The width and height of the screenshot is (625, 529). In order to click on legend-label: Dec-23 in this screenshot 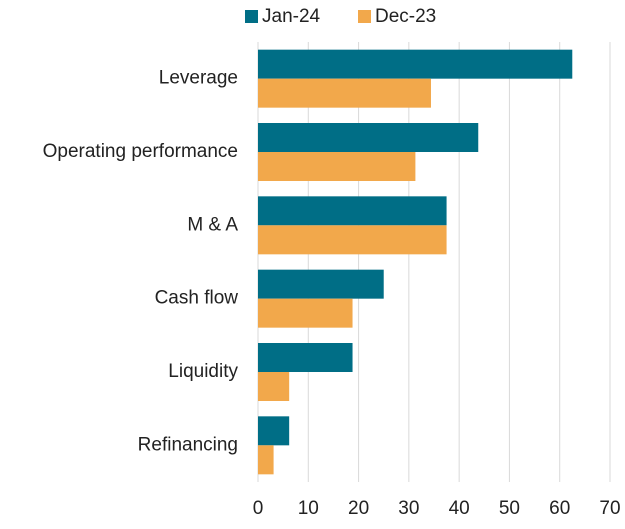, I will do `click(405, 16)`.